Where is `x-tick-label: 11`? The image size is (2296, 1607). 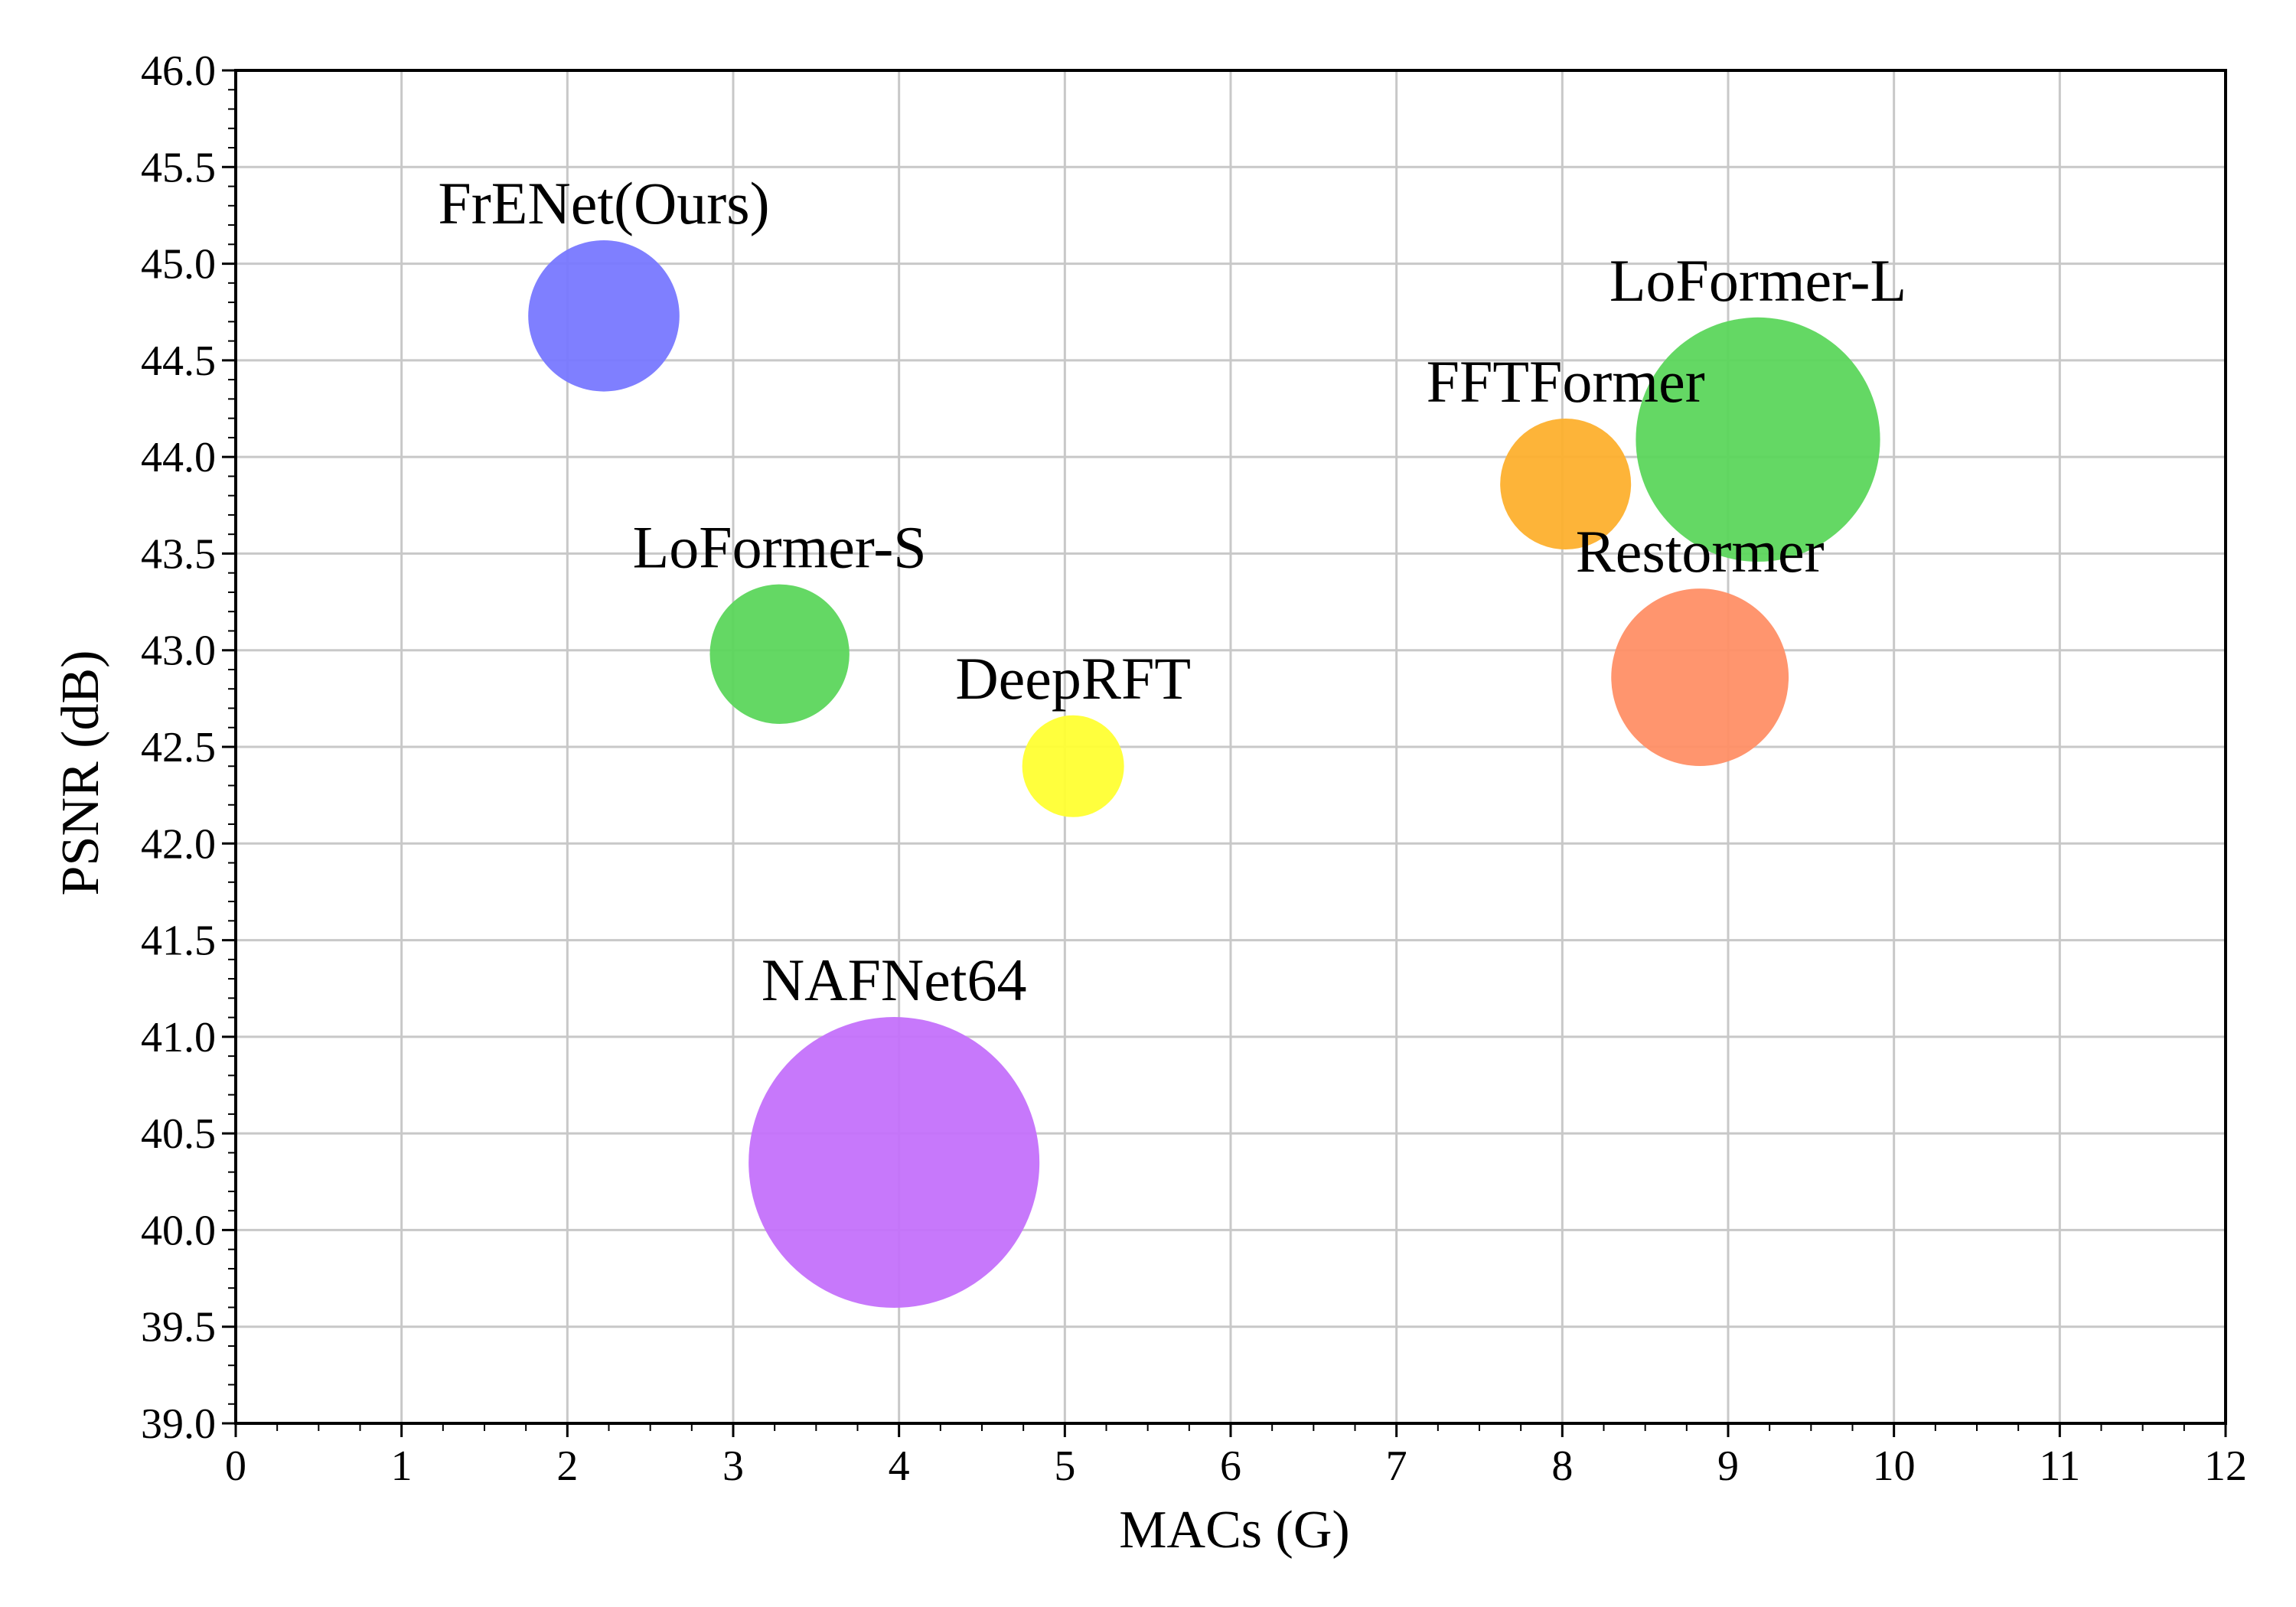 x-tick-label: 11 is located at coordinates (2059, 1466).